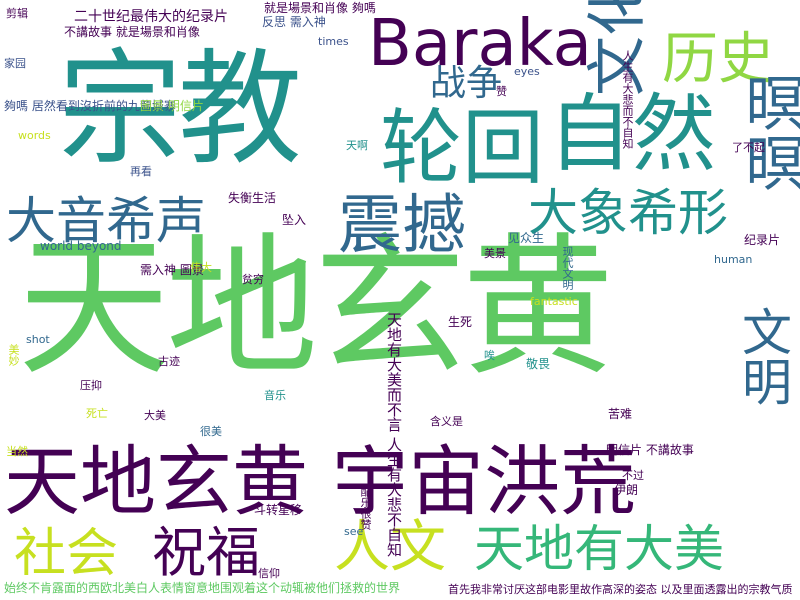 The width and height of the screenshot is (800, 600). I want to click on word-lishi: 历史, so click(718, 59).